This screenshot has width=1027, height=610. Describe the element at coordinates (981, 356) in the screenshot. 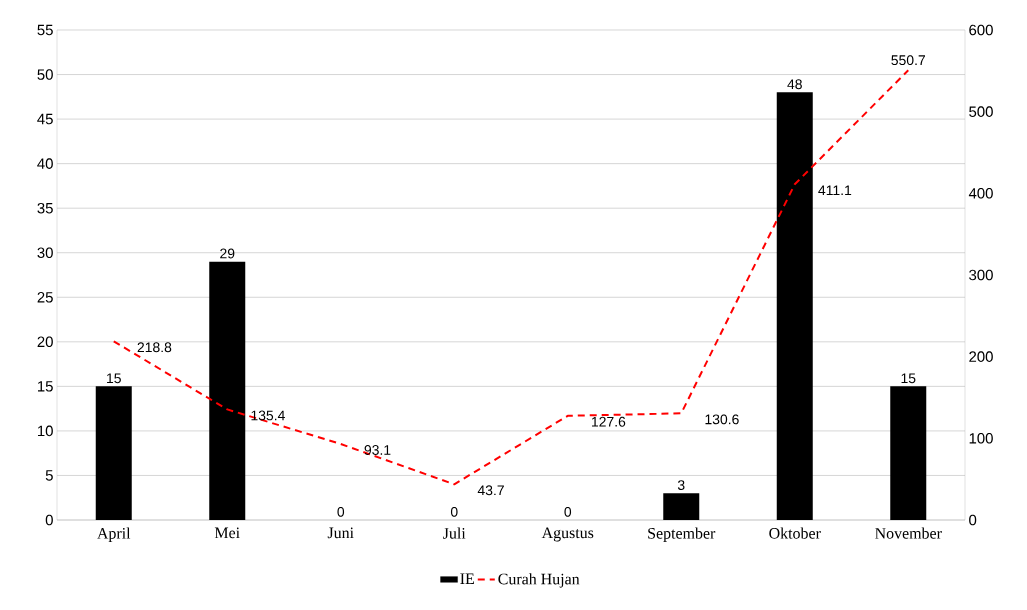

I see `y2-tick-label: 200` at that location.